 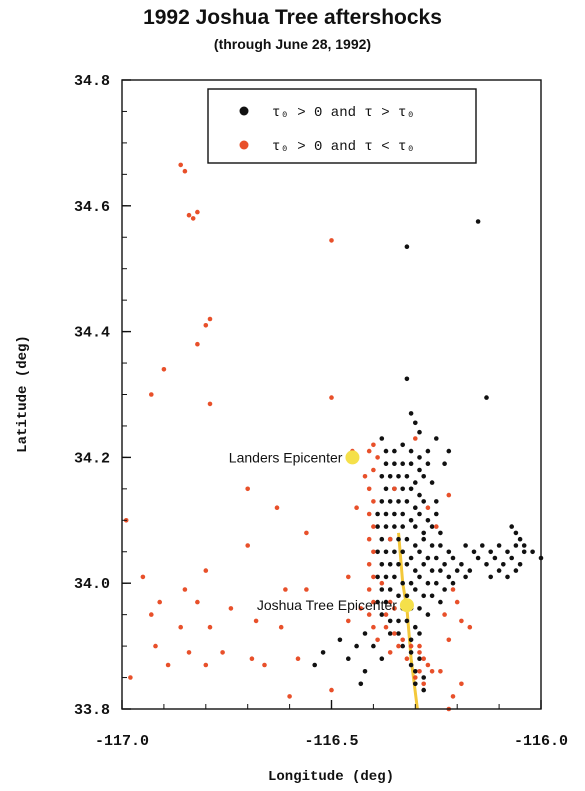 What do you see at coordinates (343, 113) in the screenshot?
I see `legend-label: τ₀ > 0 and τ > τ₀` at bounding box center [343, 113].